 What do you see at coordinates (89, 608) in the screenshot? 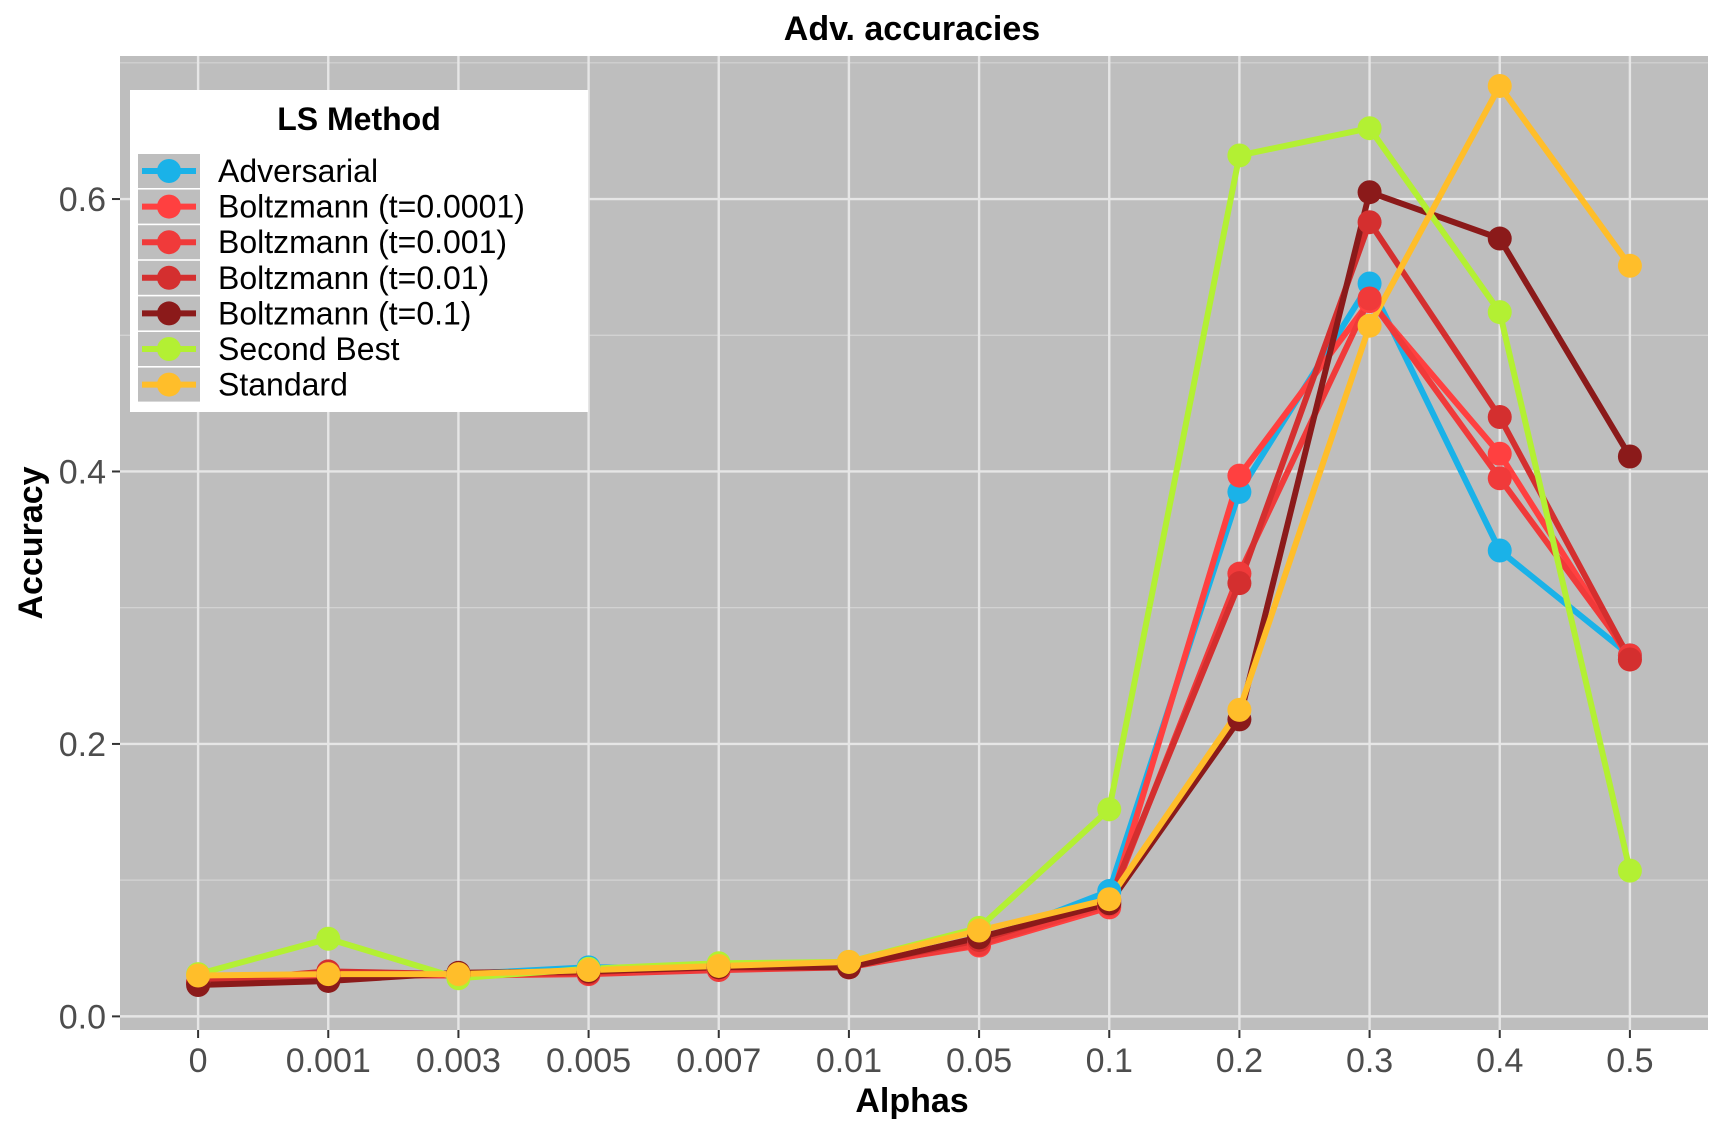
I see `y-axis: 0.0 0.2 0.4 0.6` at bounding box center [89, 608].